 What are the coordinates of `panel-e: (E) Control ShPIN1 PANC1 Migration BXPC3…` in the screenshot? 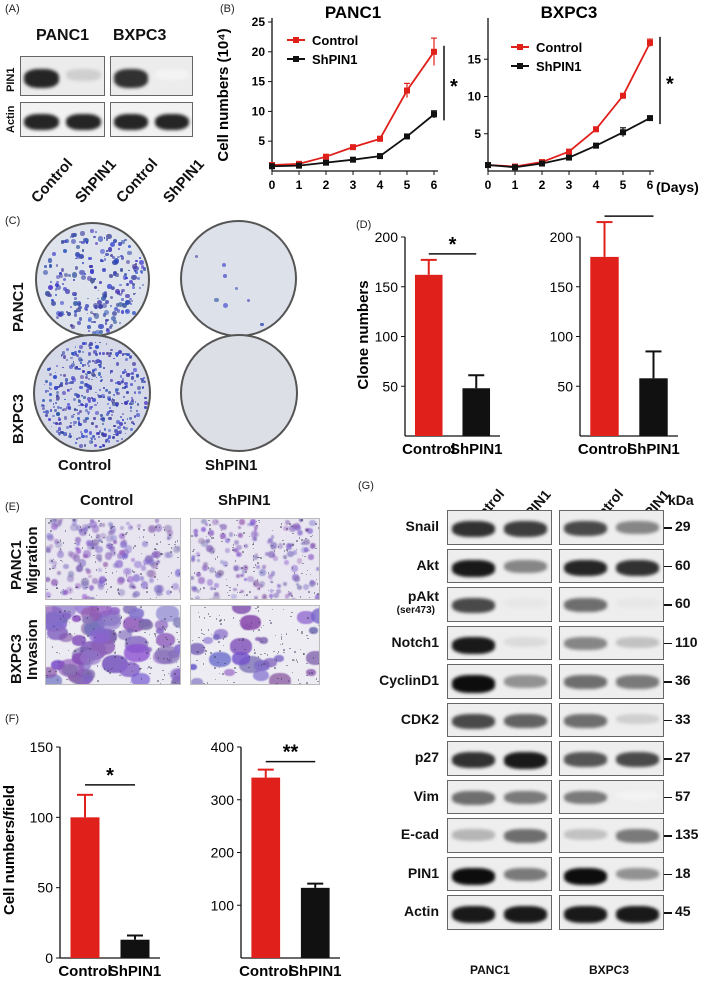 It's located at (177, 587).